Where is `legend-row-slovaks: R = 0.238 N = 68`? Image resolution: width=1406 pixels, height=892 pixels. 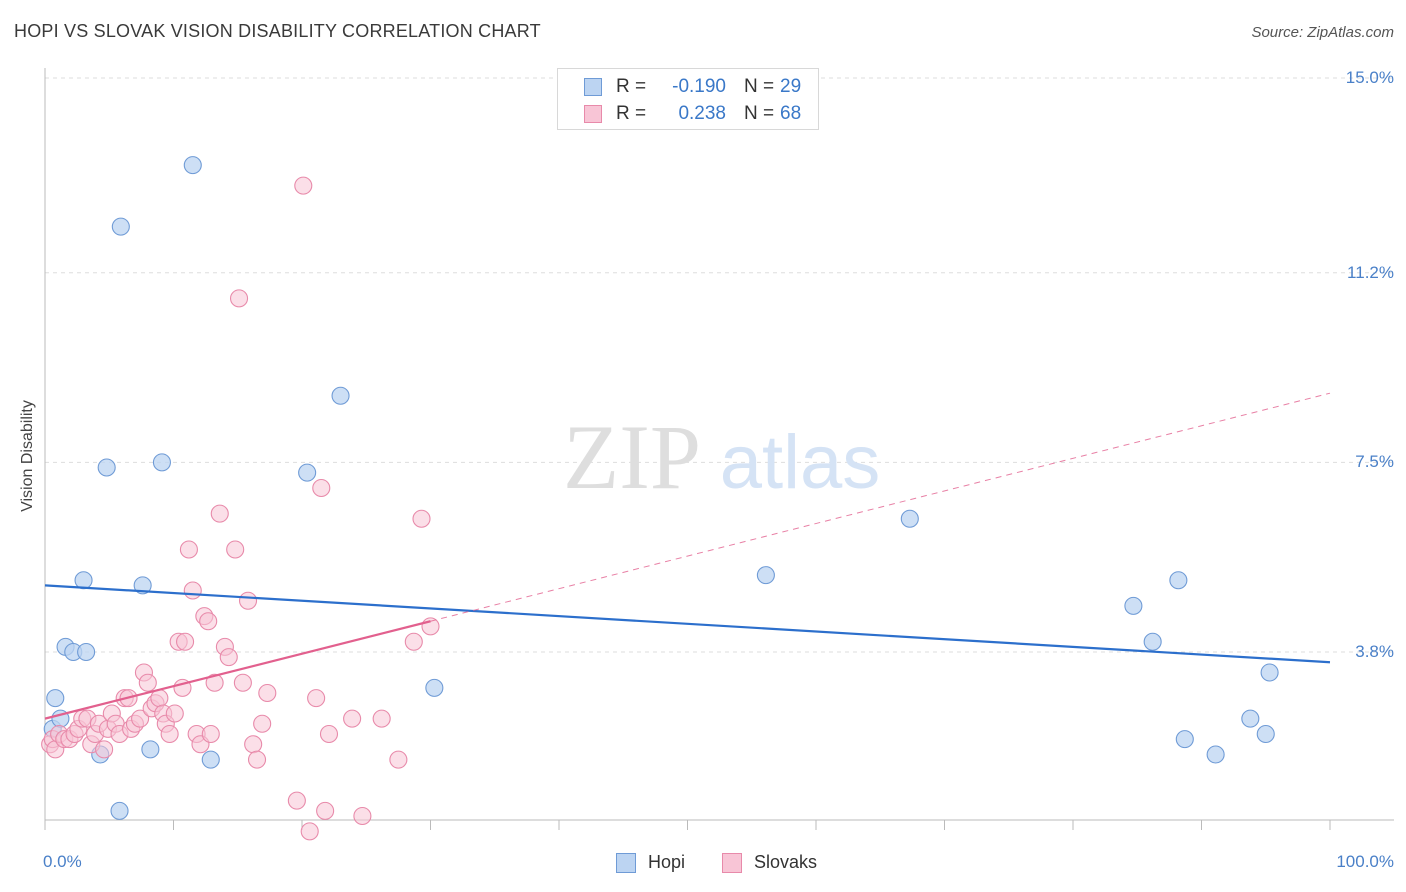 legend-row-slovaks: R = 0.238 N = 68 is located at coordinates (692, 114).